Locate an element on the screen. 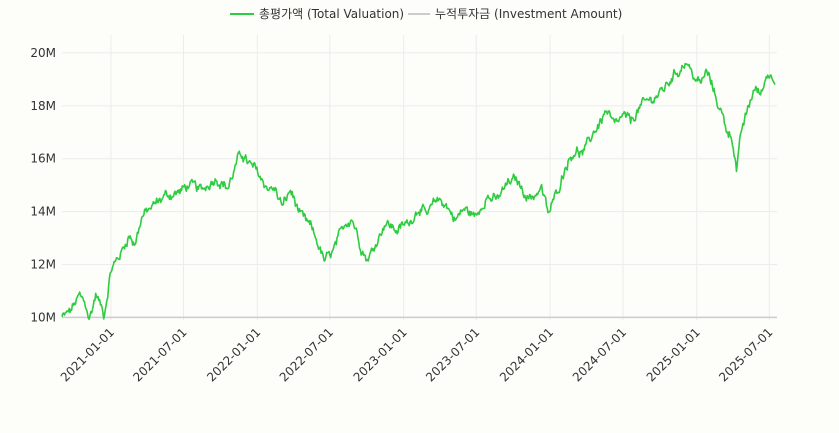 The image size is (839, 433). y-tick-label: 14M is located at coordinates (43, 212).